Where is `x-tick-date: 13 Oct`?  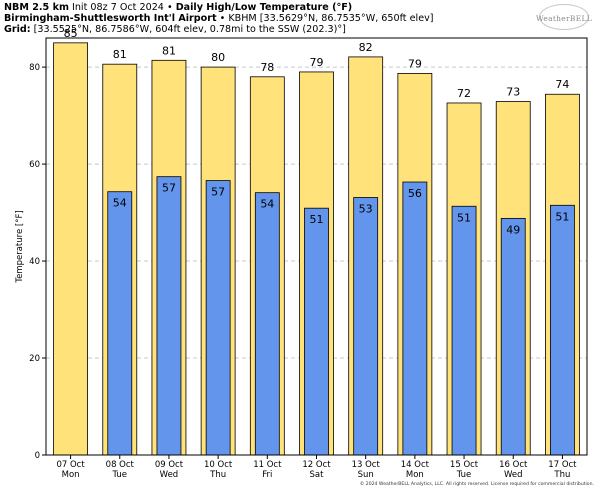 x-tick-date: 13 Oct is located at coordinates (366, 465).